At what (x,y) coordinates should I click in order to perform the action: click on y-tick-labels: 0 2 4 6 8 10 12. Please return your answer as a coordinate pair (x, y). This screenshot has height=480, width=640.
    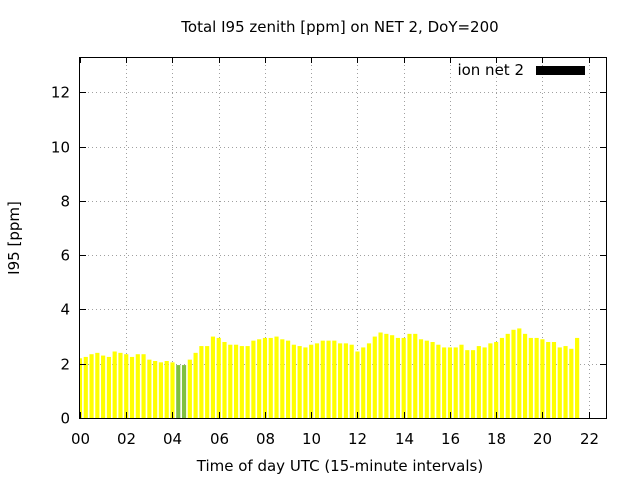
    Looking at the image, I should click on (60, 256).